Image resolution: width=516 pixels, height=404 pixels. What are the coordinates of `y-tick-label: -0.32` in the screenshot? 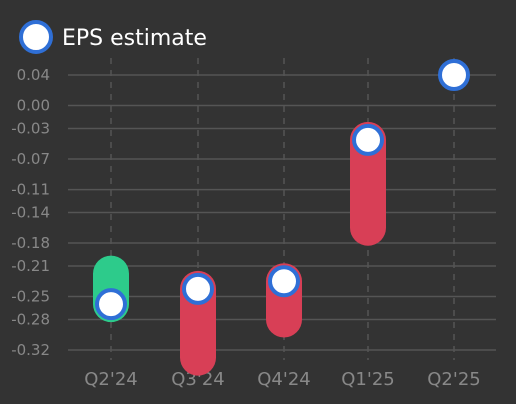 It's located at (30, 350).